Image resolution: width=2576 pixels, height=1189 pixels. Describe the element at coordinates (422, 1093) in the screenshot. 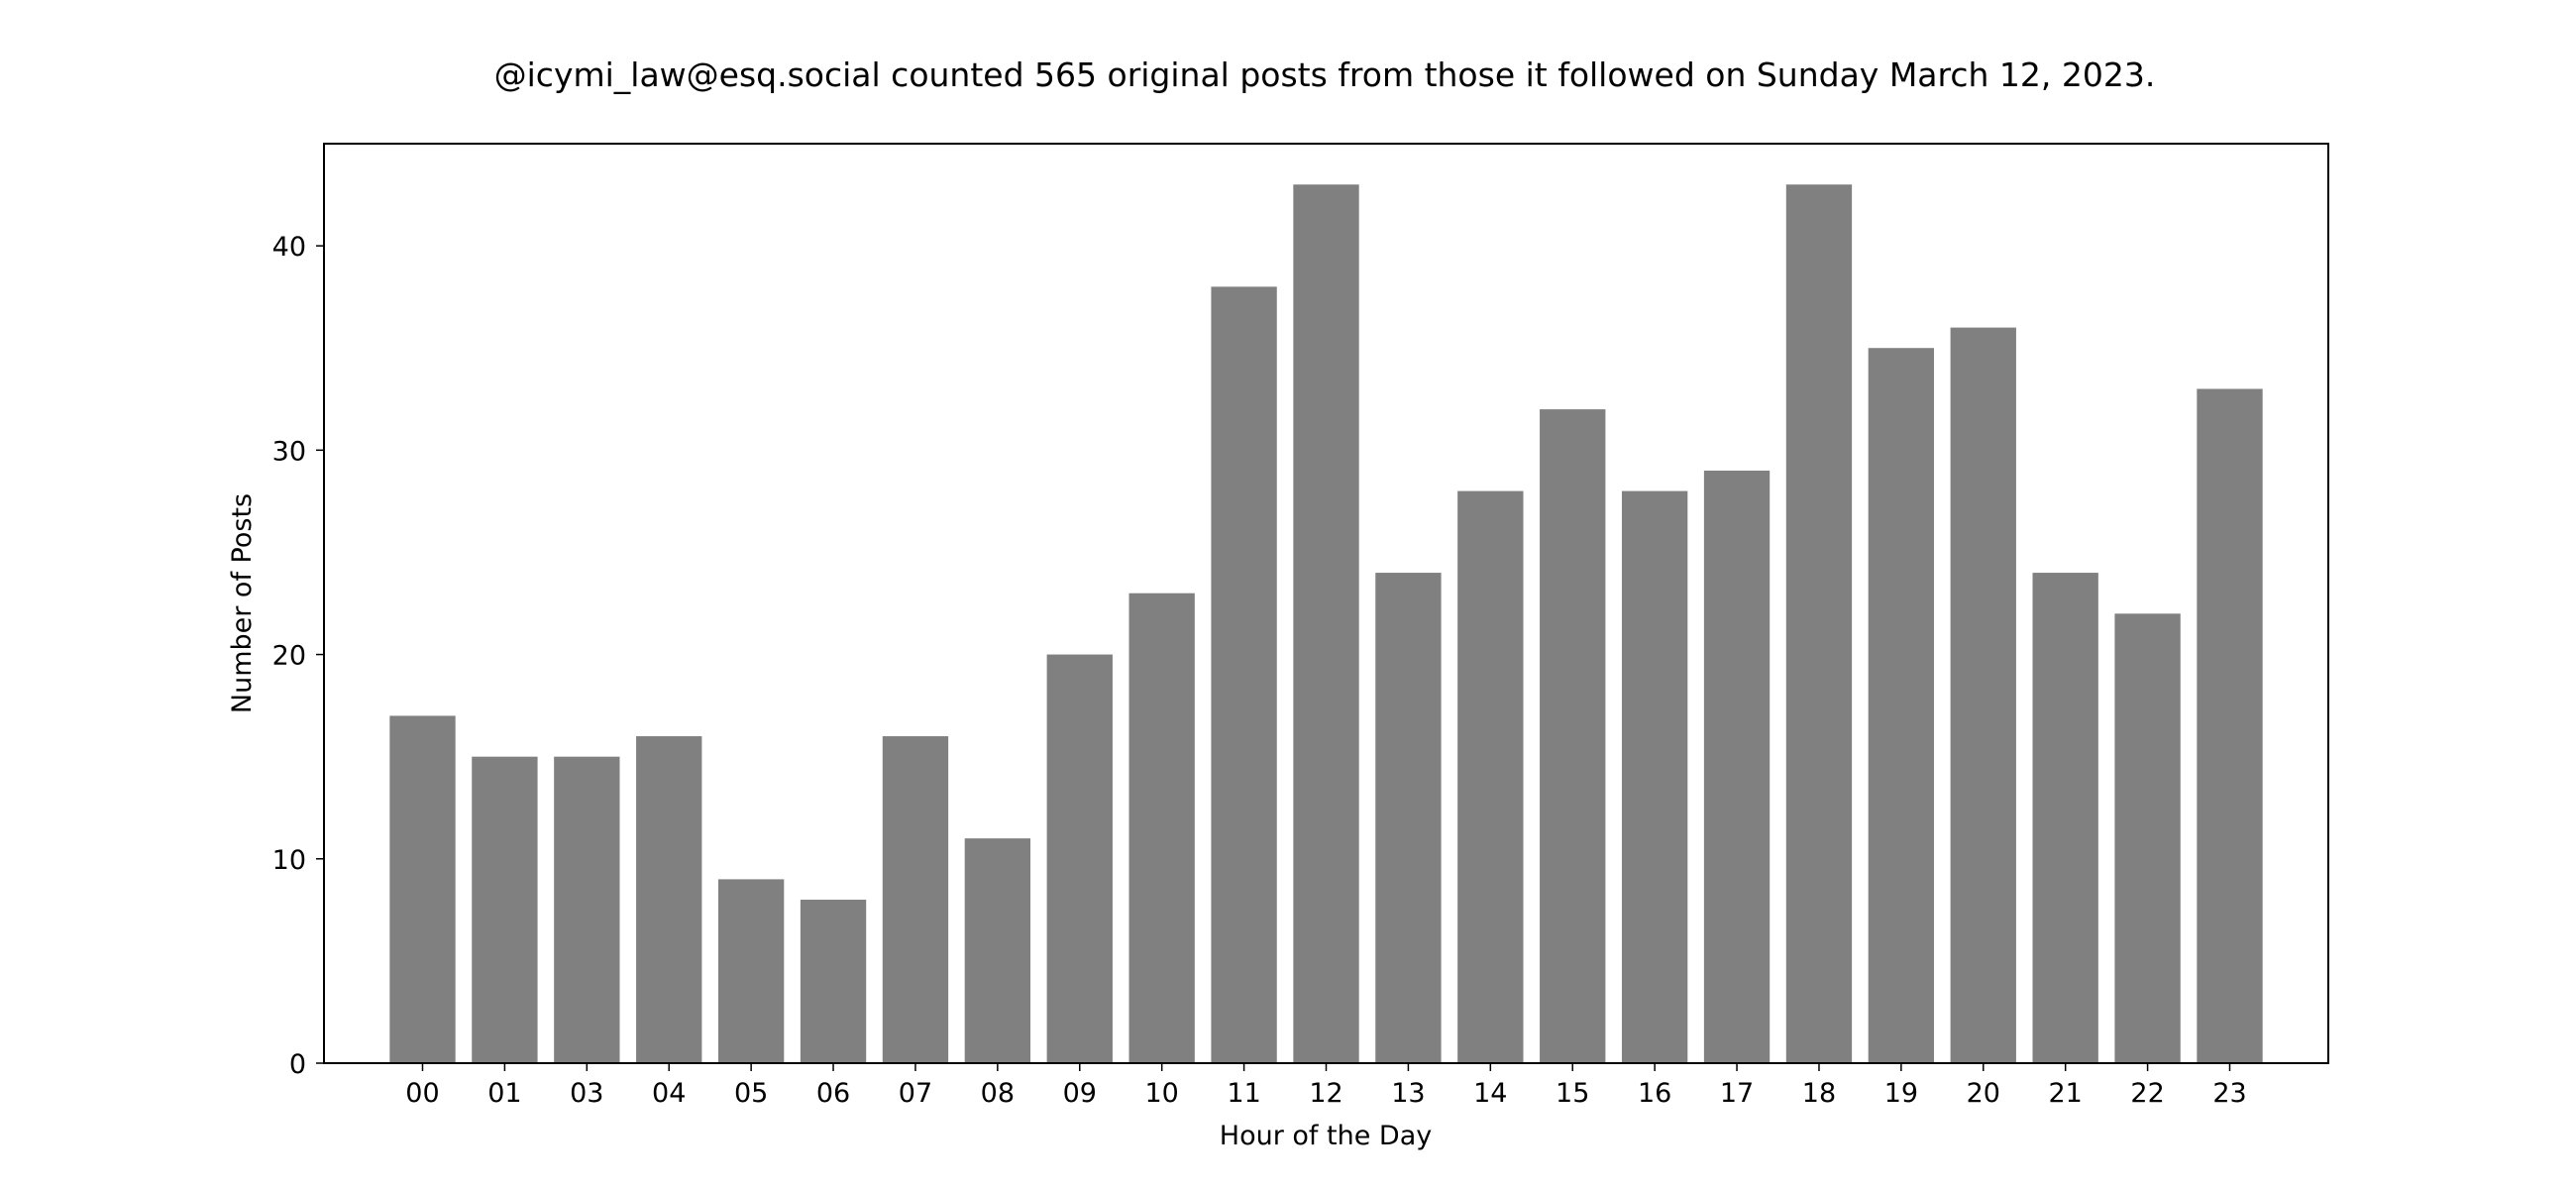

I see `x-tick-label: 00` at that location.